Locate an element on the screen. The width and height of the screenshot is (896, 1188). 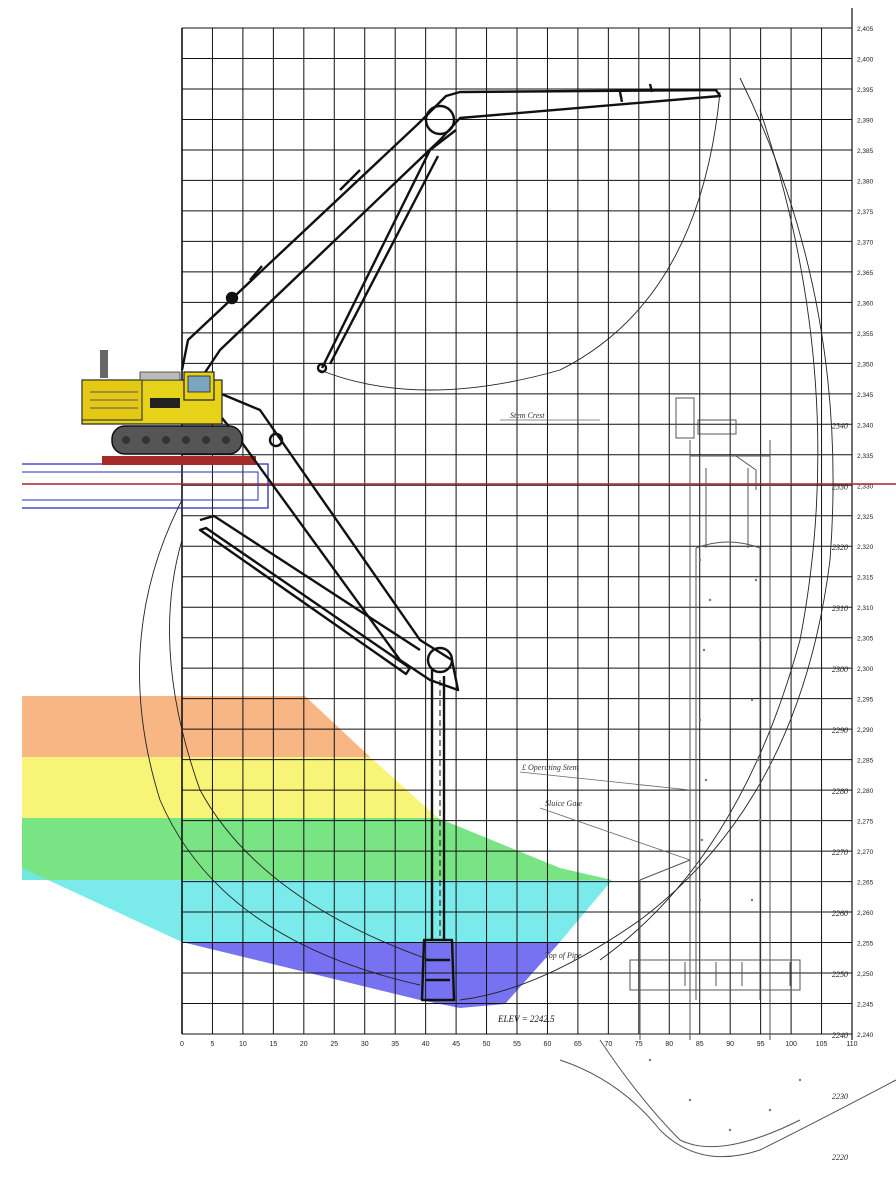
y-tick-label: 2,245 is located at coordinates (865, 1005).